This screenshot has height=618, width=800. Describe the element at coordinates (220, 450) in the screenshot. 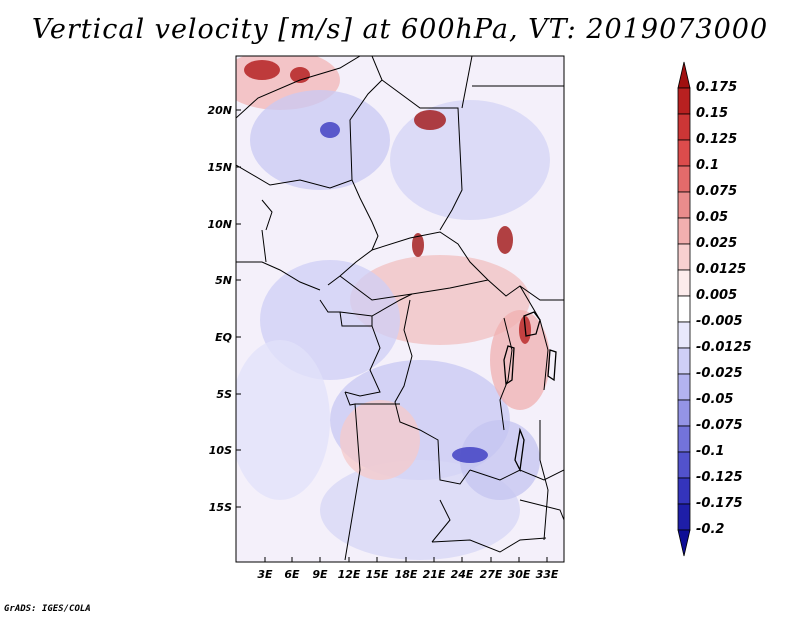

I see `lat-label-10s: 10S` at that location.